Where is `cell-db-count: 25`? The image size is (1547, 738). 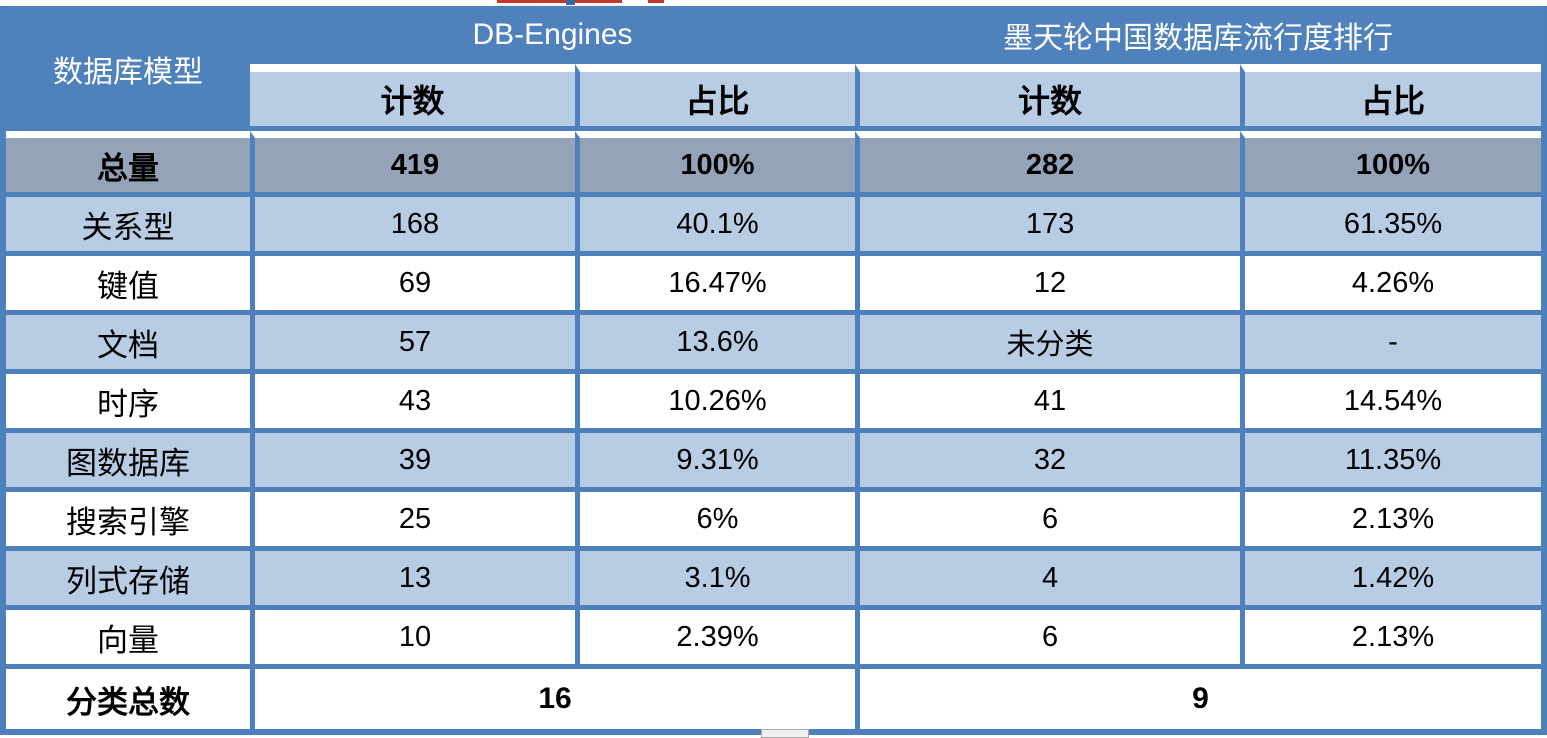
cell-db-count: 25 is located at coordinates (412, 521).